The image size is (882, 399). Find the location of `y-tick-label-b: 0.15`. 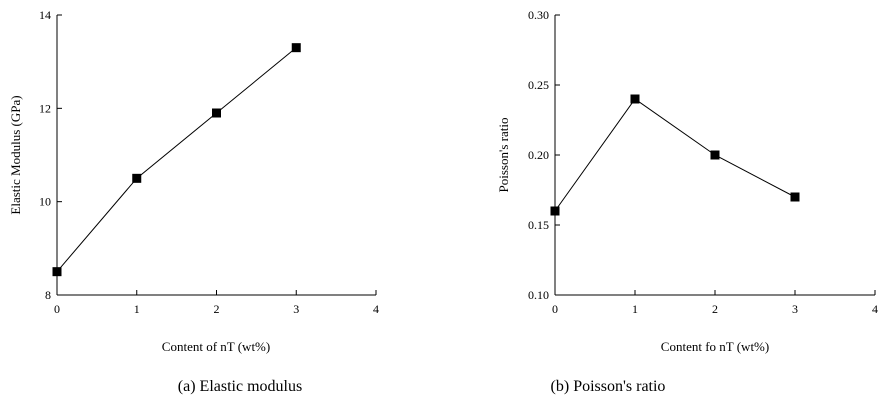

y-tick-label-b: 0.15 is located at coordinates (538, 225).